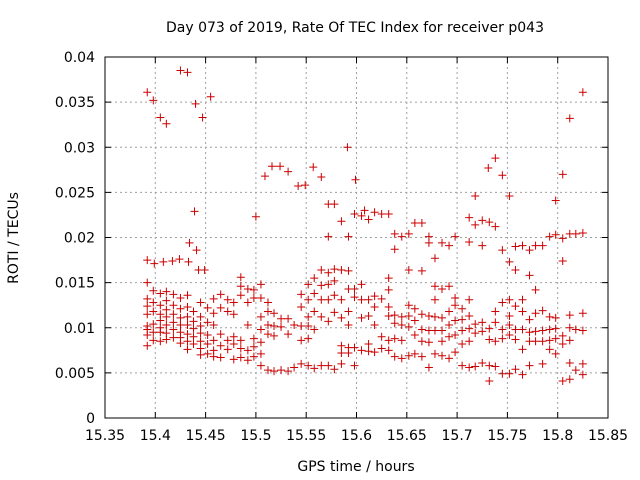 This screenshot has width=640, height=480. Describe the element at coordinates (557, 436) in the screenshot. I see `x-tick-label: 15.8` at that location.